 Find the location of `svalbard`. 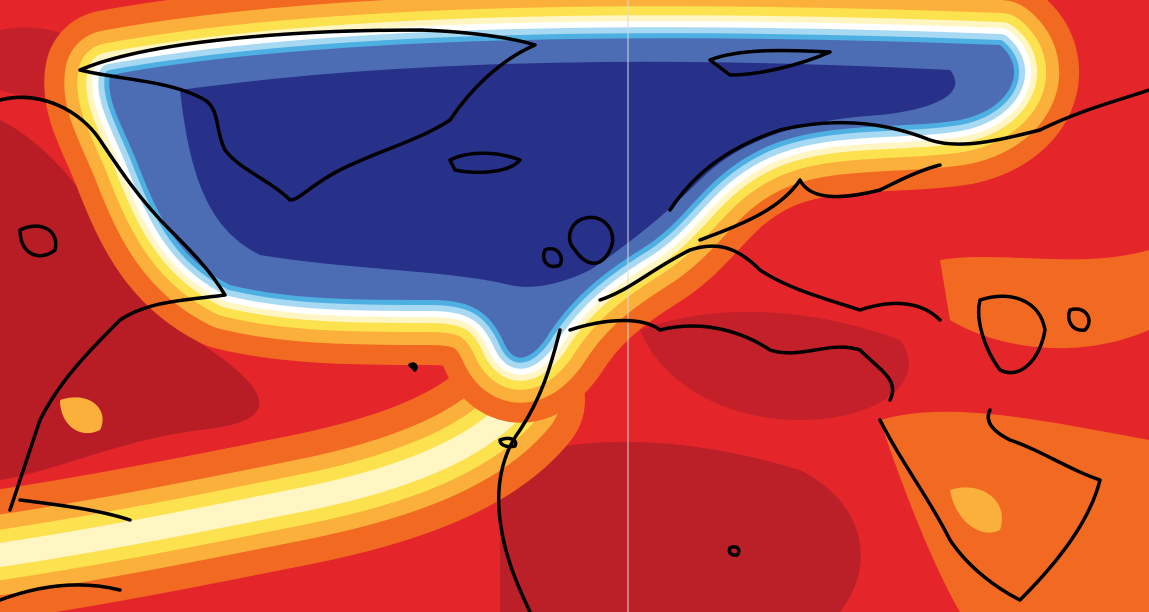

svalbard is located at coordinates (770, 62).